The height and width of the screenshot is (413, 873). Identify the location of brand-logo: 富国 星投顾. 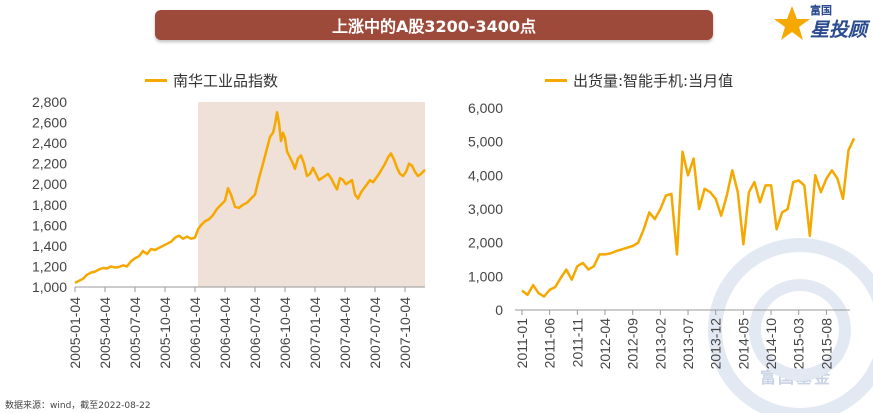
(820, 22).